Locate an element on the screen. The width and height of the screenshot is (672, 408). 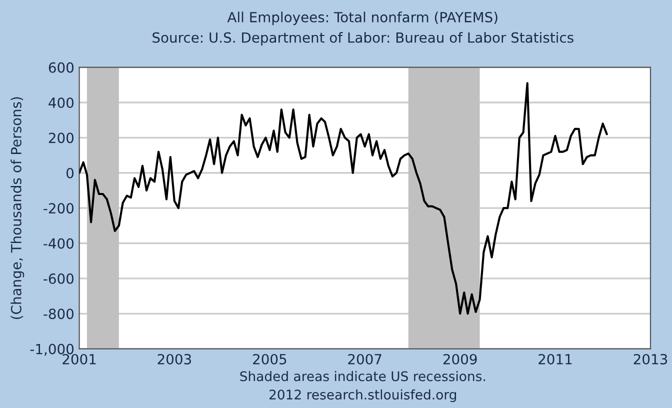
y-tick-label: -1,000 is located at coordinates (52, 350).